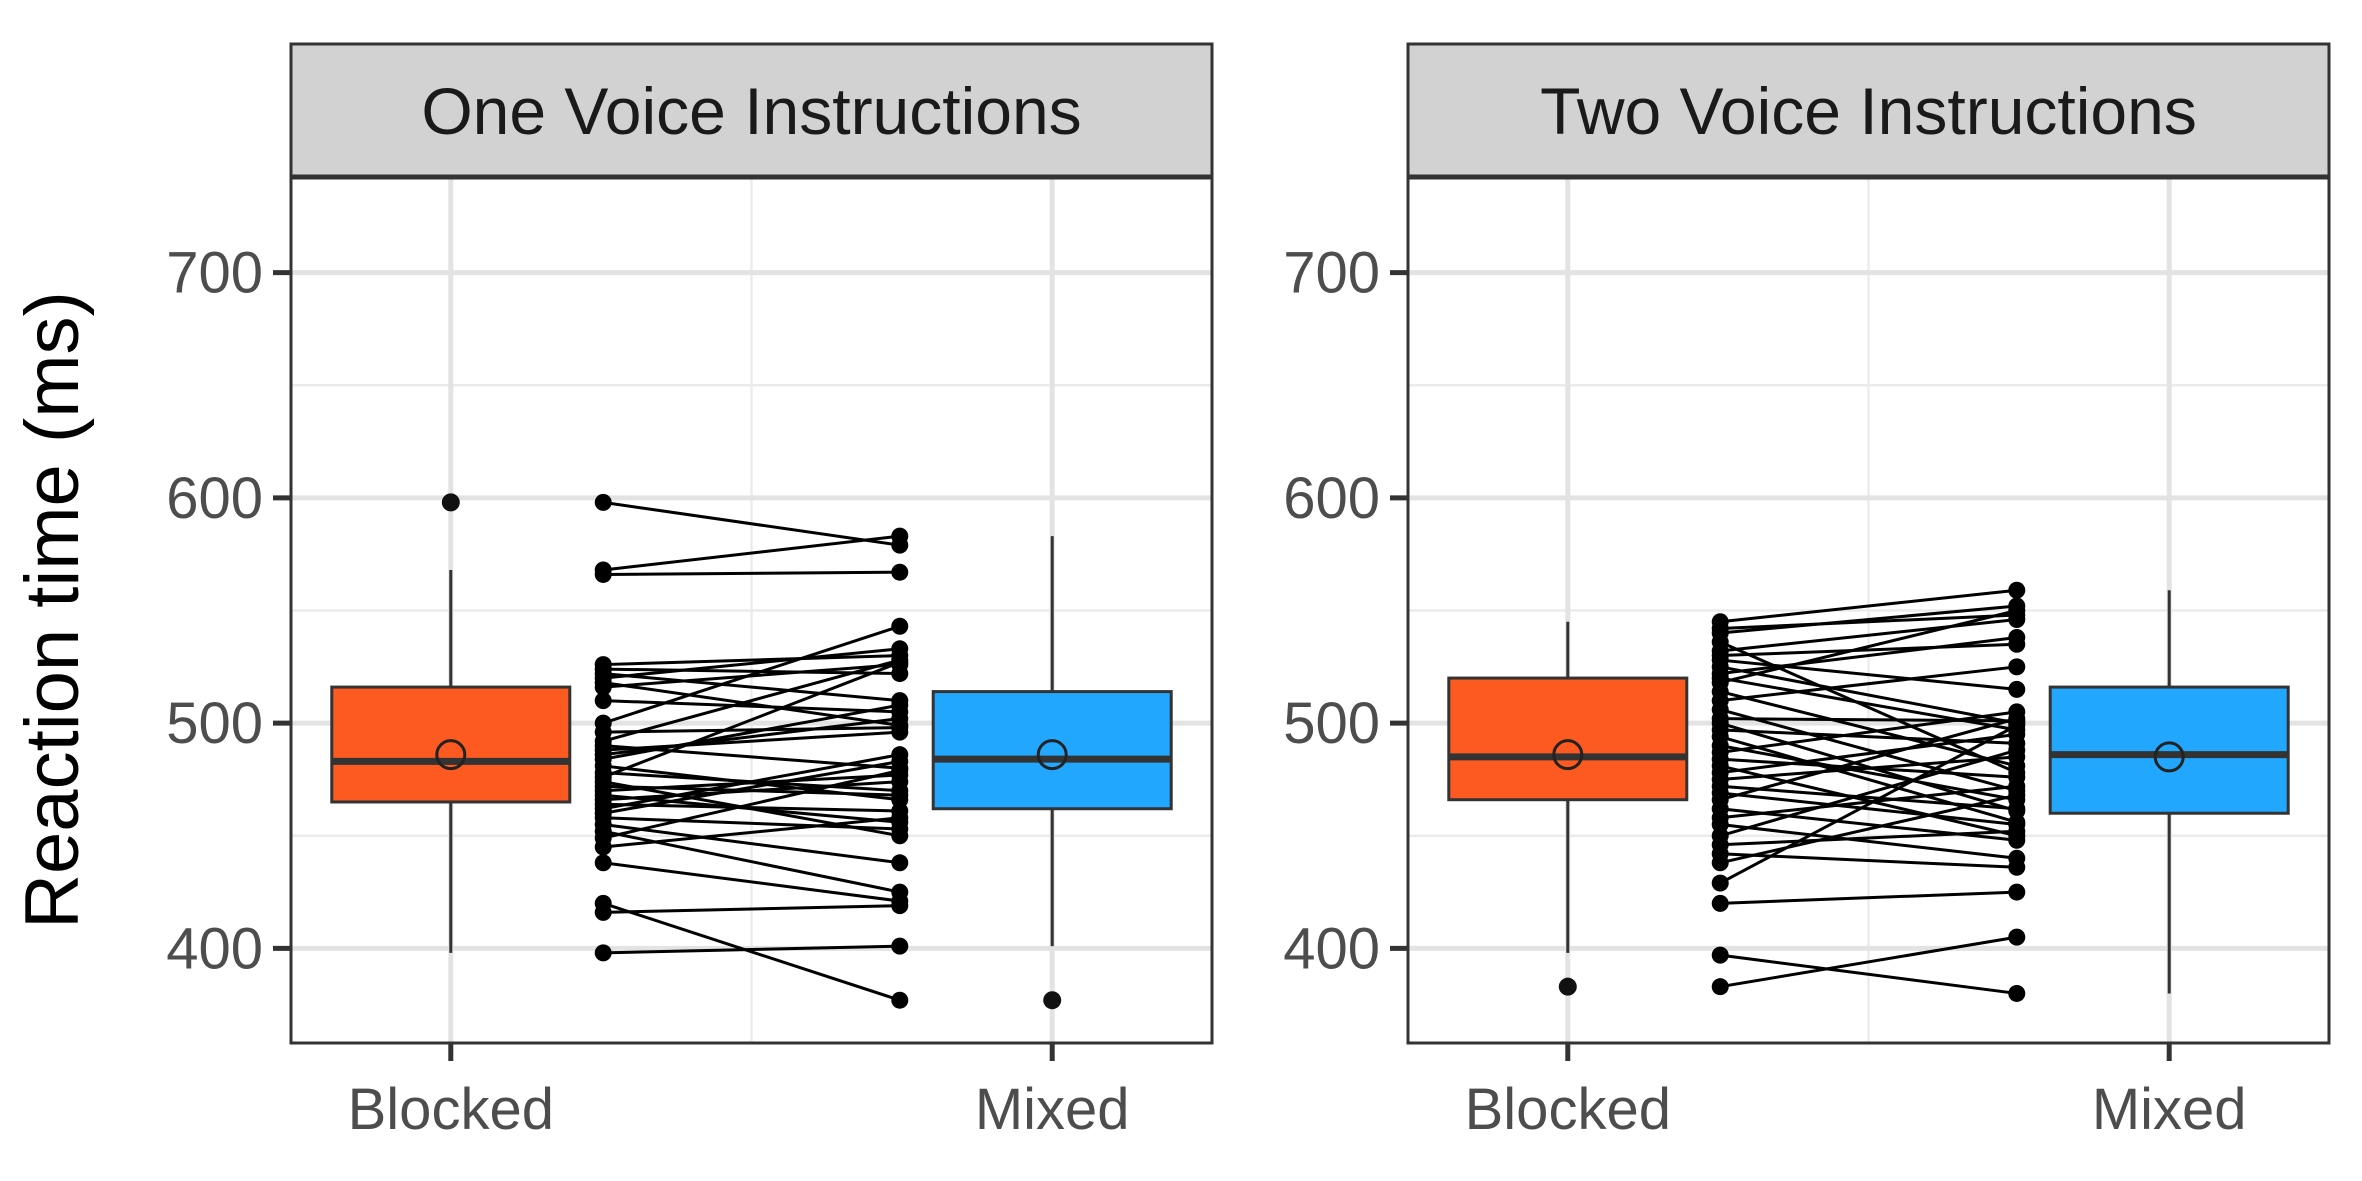  I want to click on box-blocked, so click(1568, 808).